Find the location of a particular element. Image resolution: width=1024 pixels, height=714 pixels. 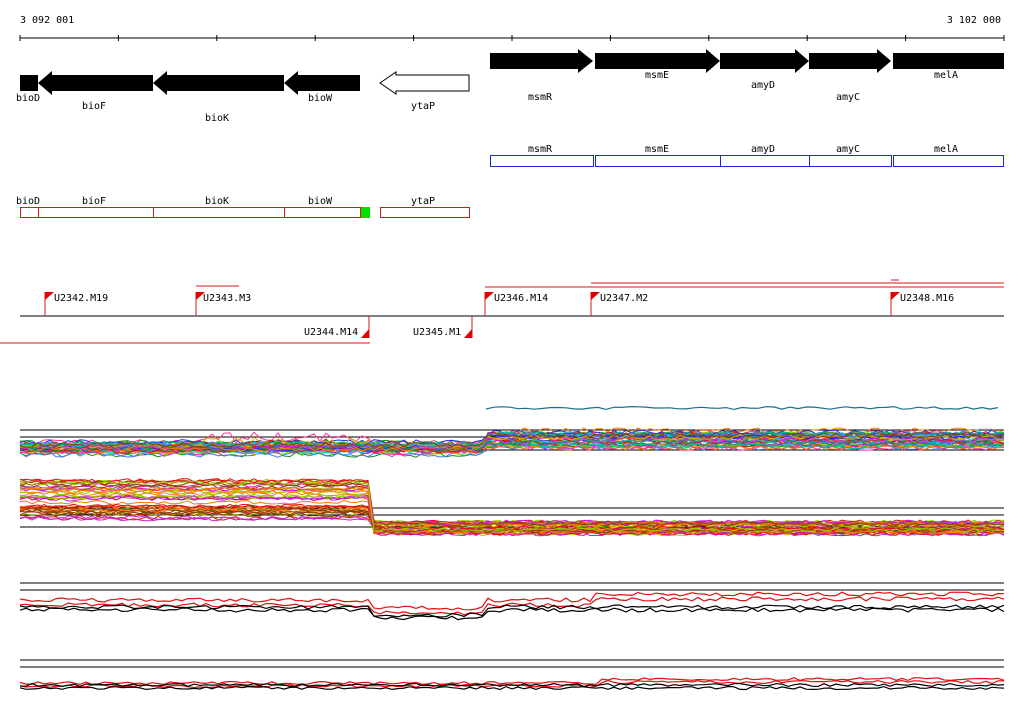

operon-label-msmR: msmR is located at coordinates (540, 149).